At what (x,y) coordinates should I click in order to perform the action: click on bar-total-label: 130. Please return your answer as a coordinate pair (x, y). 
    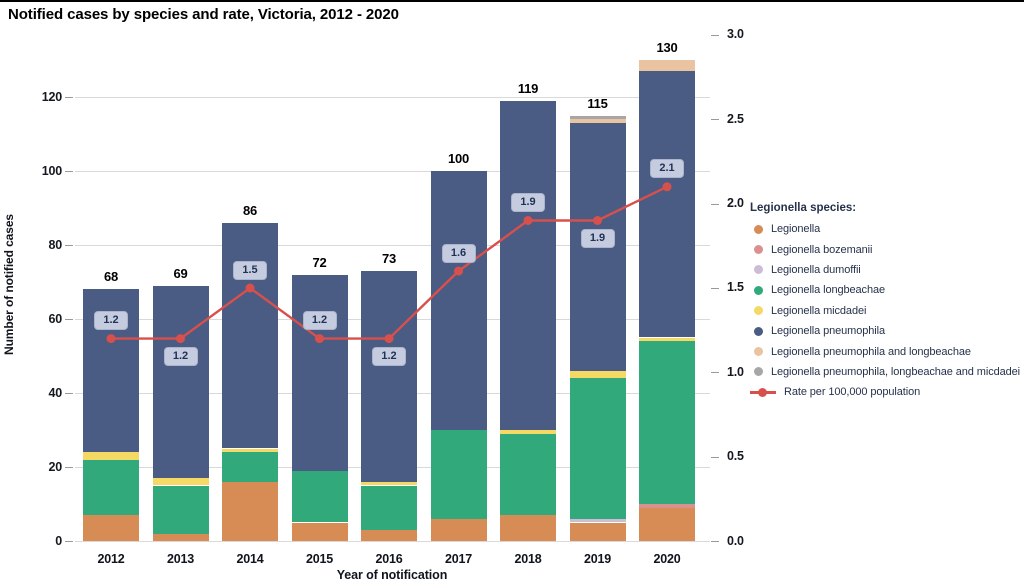
    Looking at the image, I should click on (667, 47).